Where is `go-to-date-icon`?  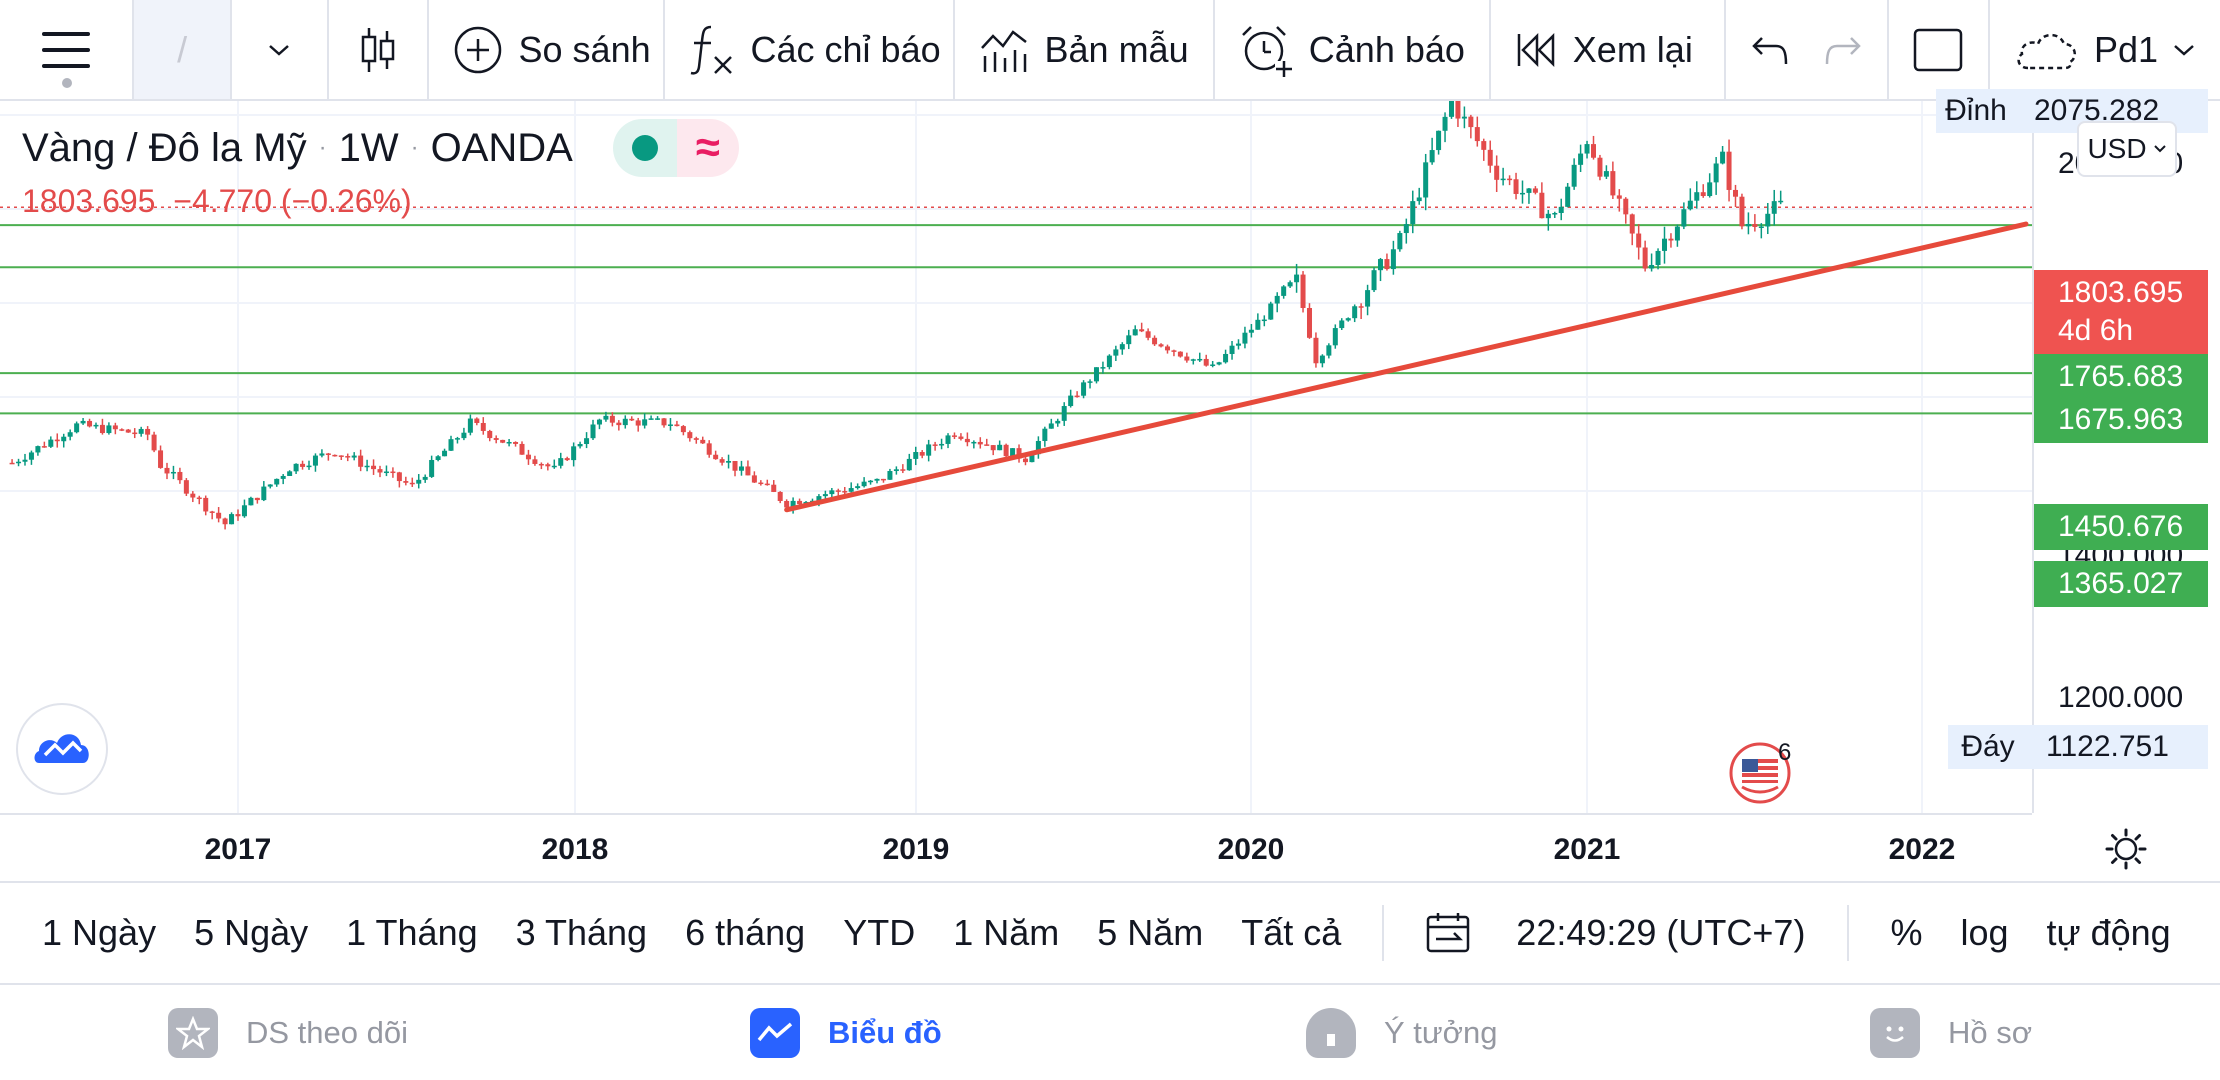 go-to-date-icon is located at coordinates (1448, 933).